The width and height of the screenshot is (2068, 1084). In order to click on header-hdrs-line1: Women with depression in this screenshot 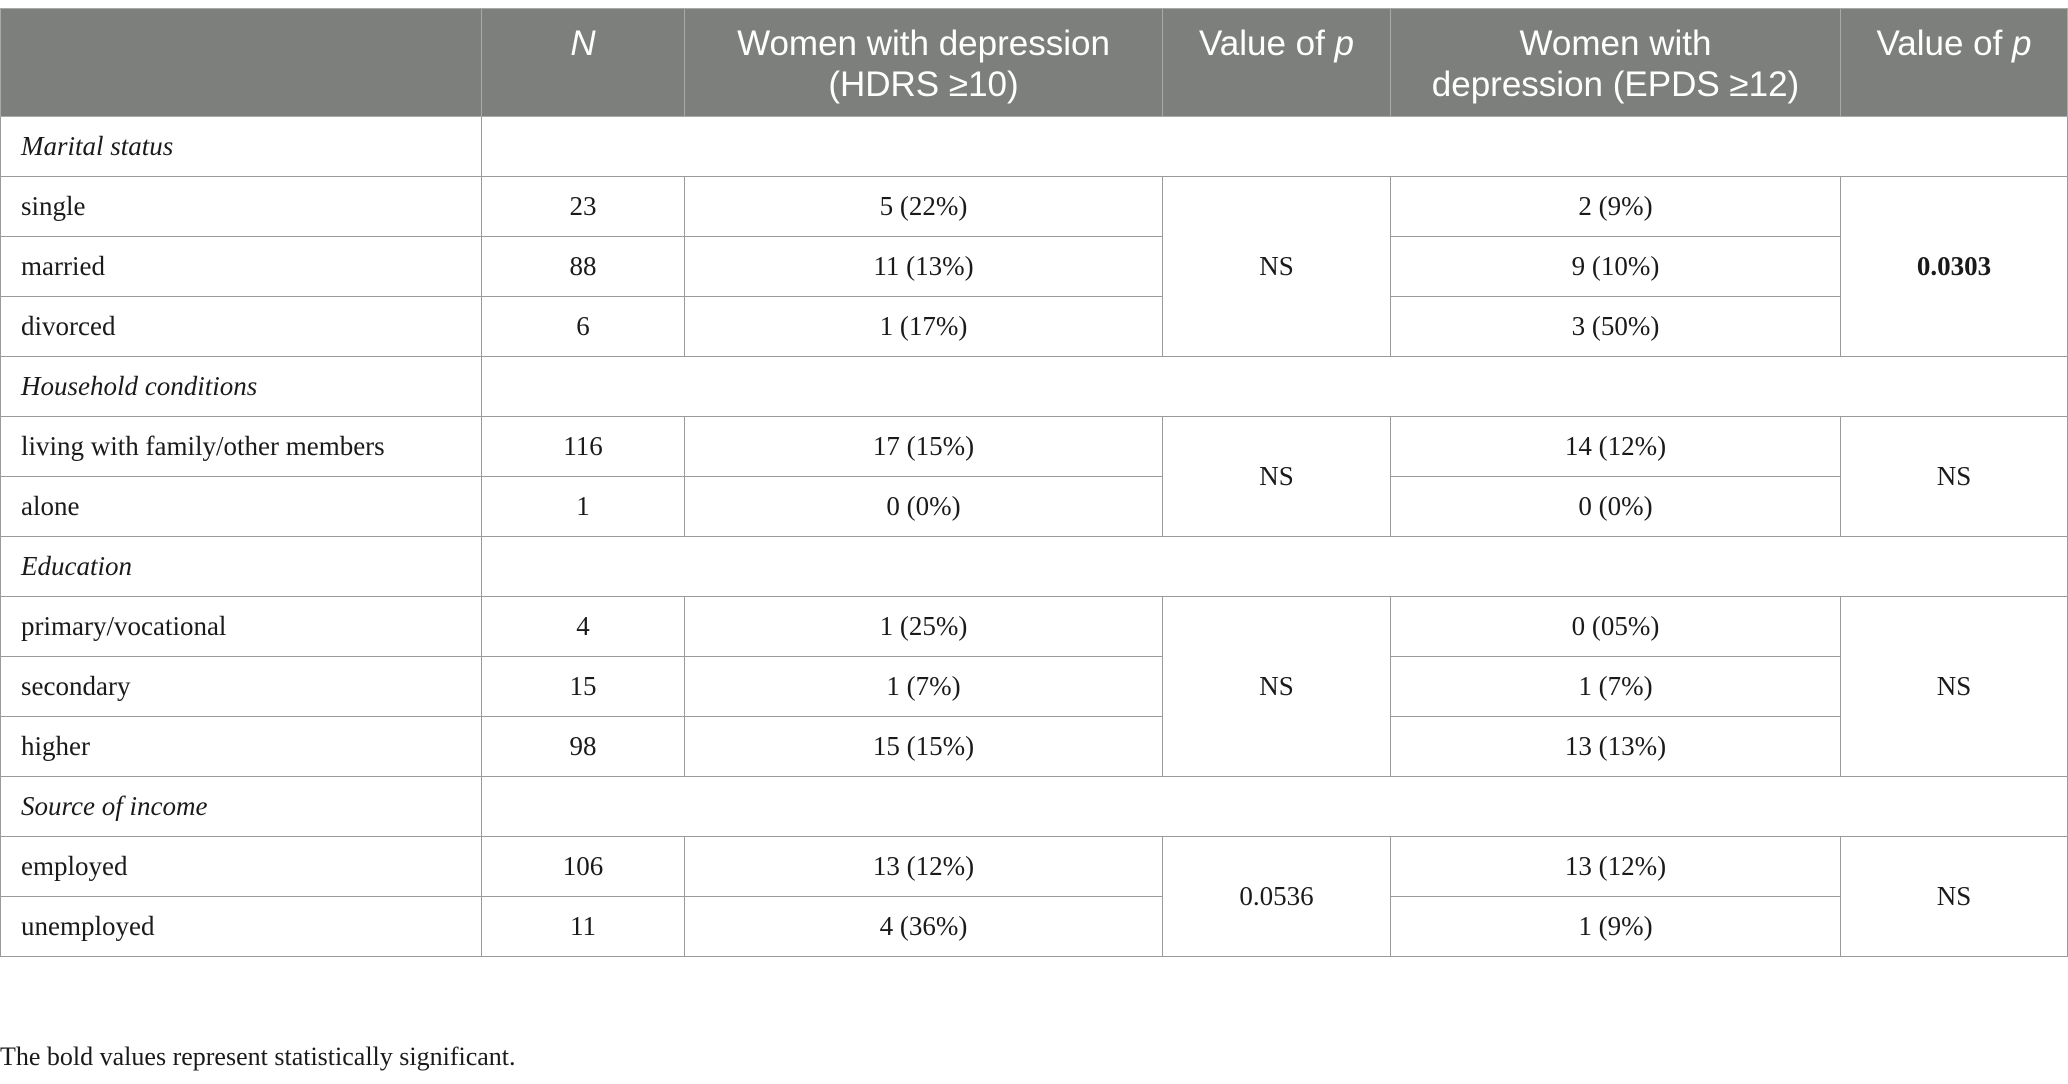, I will do `click(923, 43)`.